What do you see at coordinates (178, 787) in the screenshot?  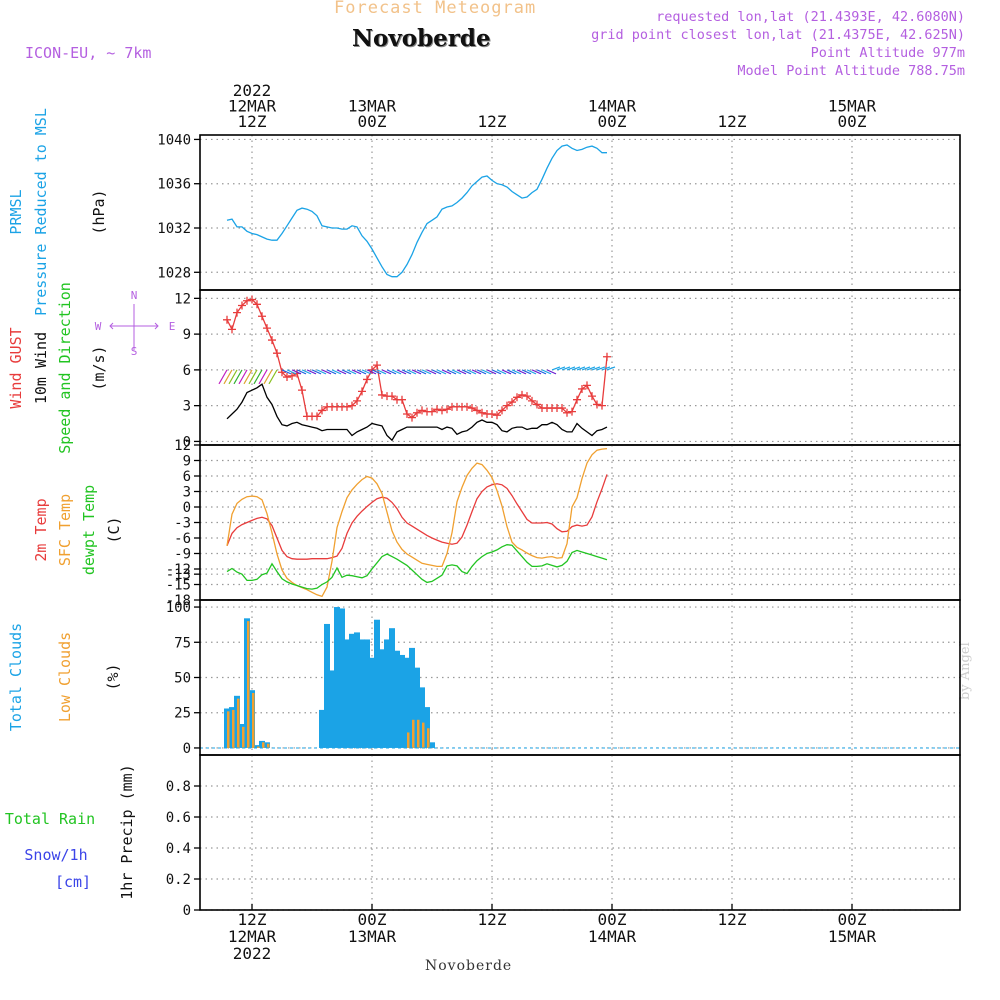 I see `y-tick-label: 0.8` at bounding box center [178, 787].